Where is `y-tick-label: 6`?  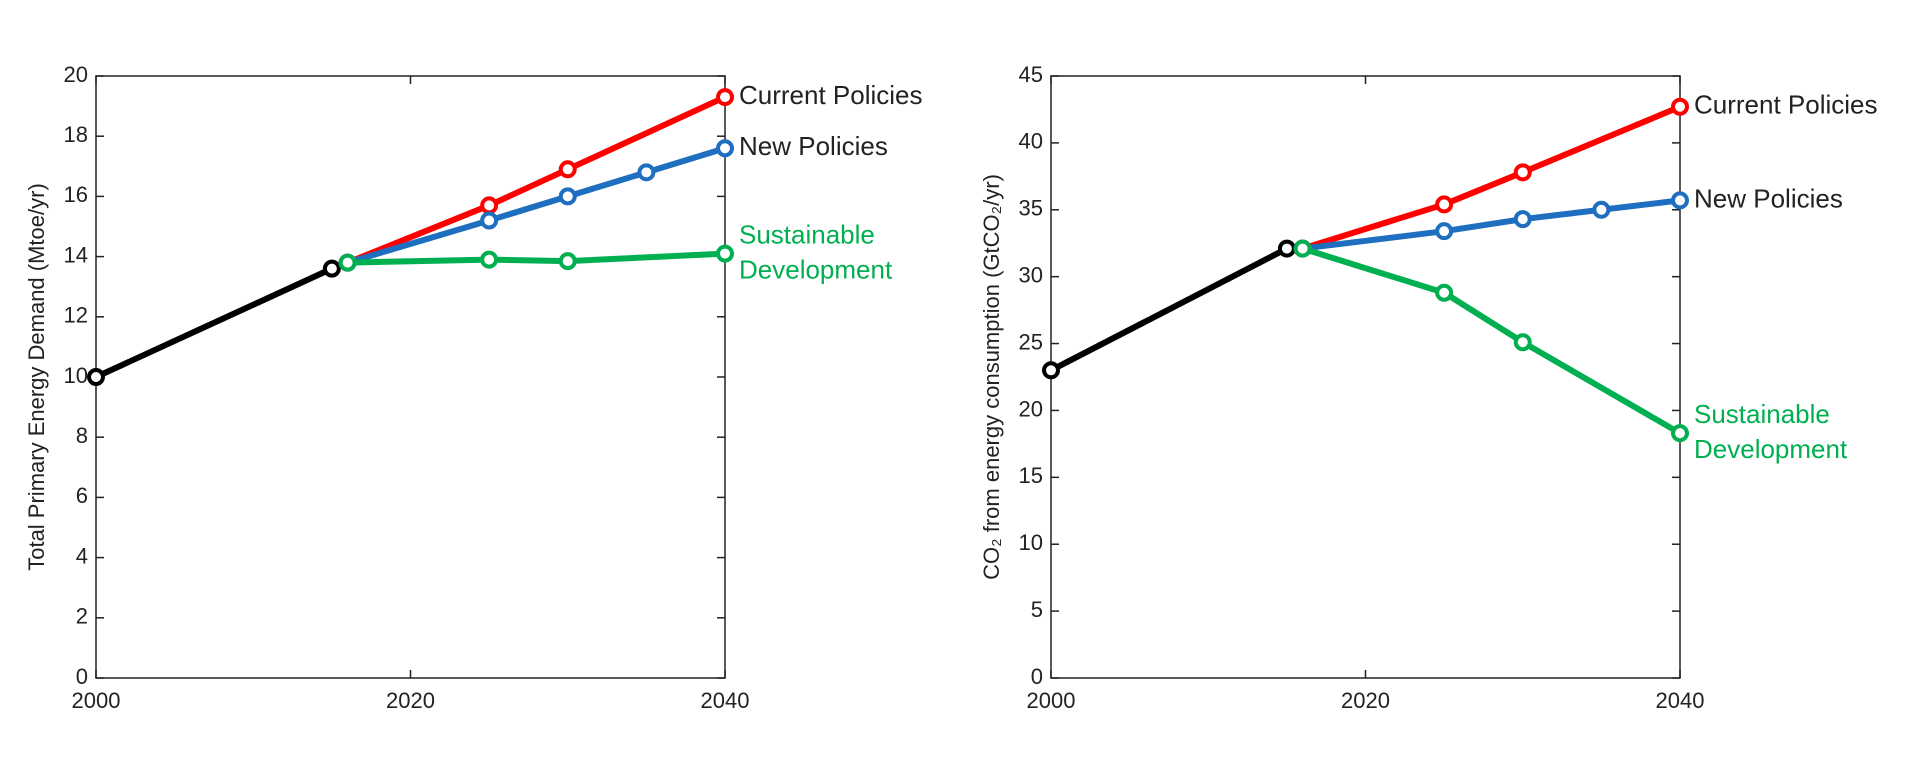
y-tick-label: 6 is located at coordinates (82, 495).